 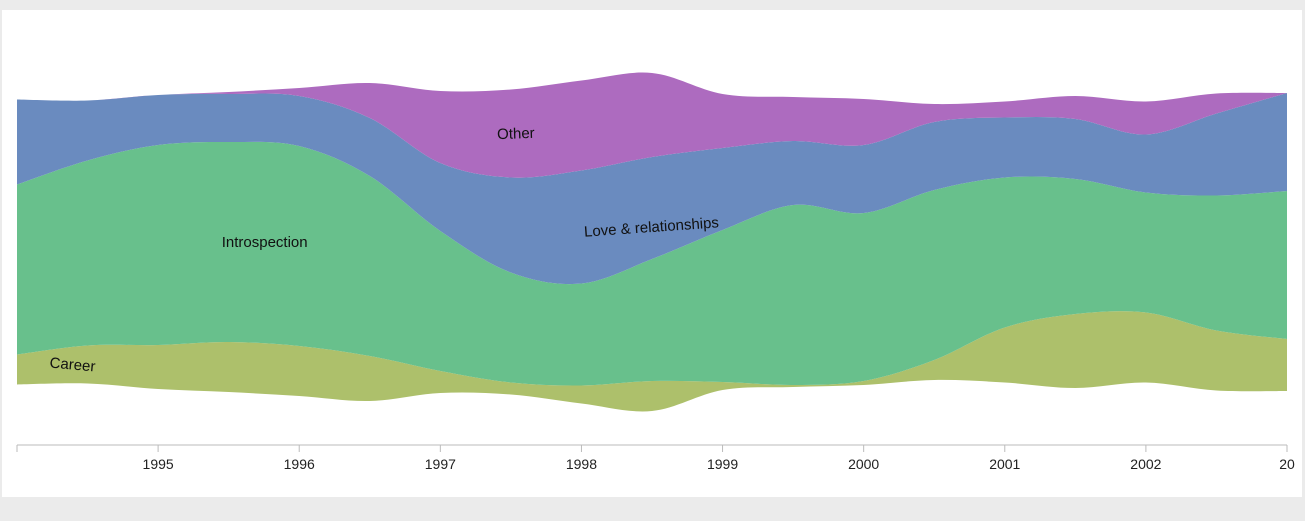 I want to click on x-tick-label: 1999, so click(x=722, y=464).